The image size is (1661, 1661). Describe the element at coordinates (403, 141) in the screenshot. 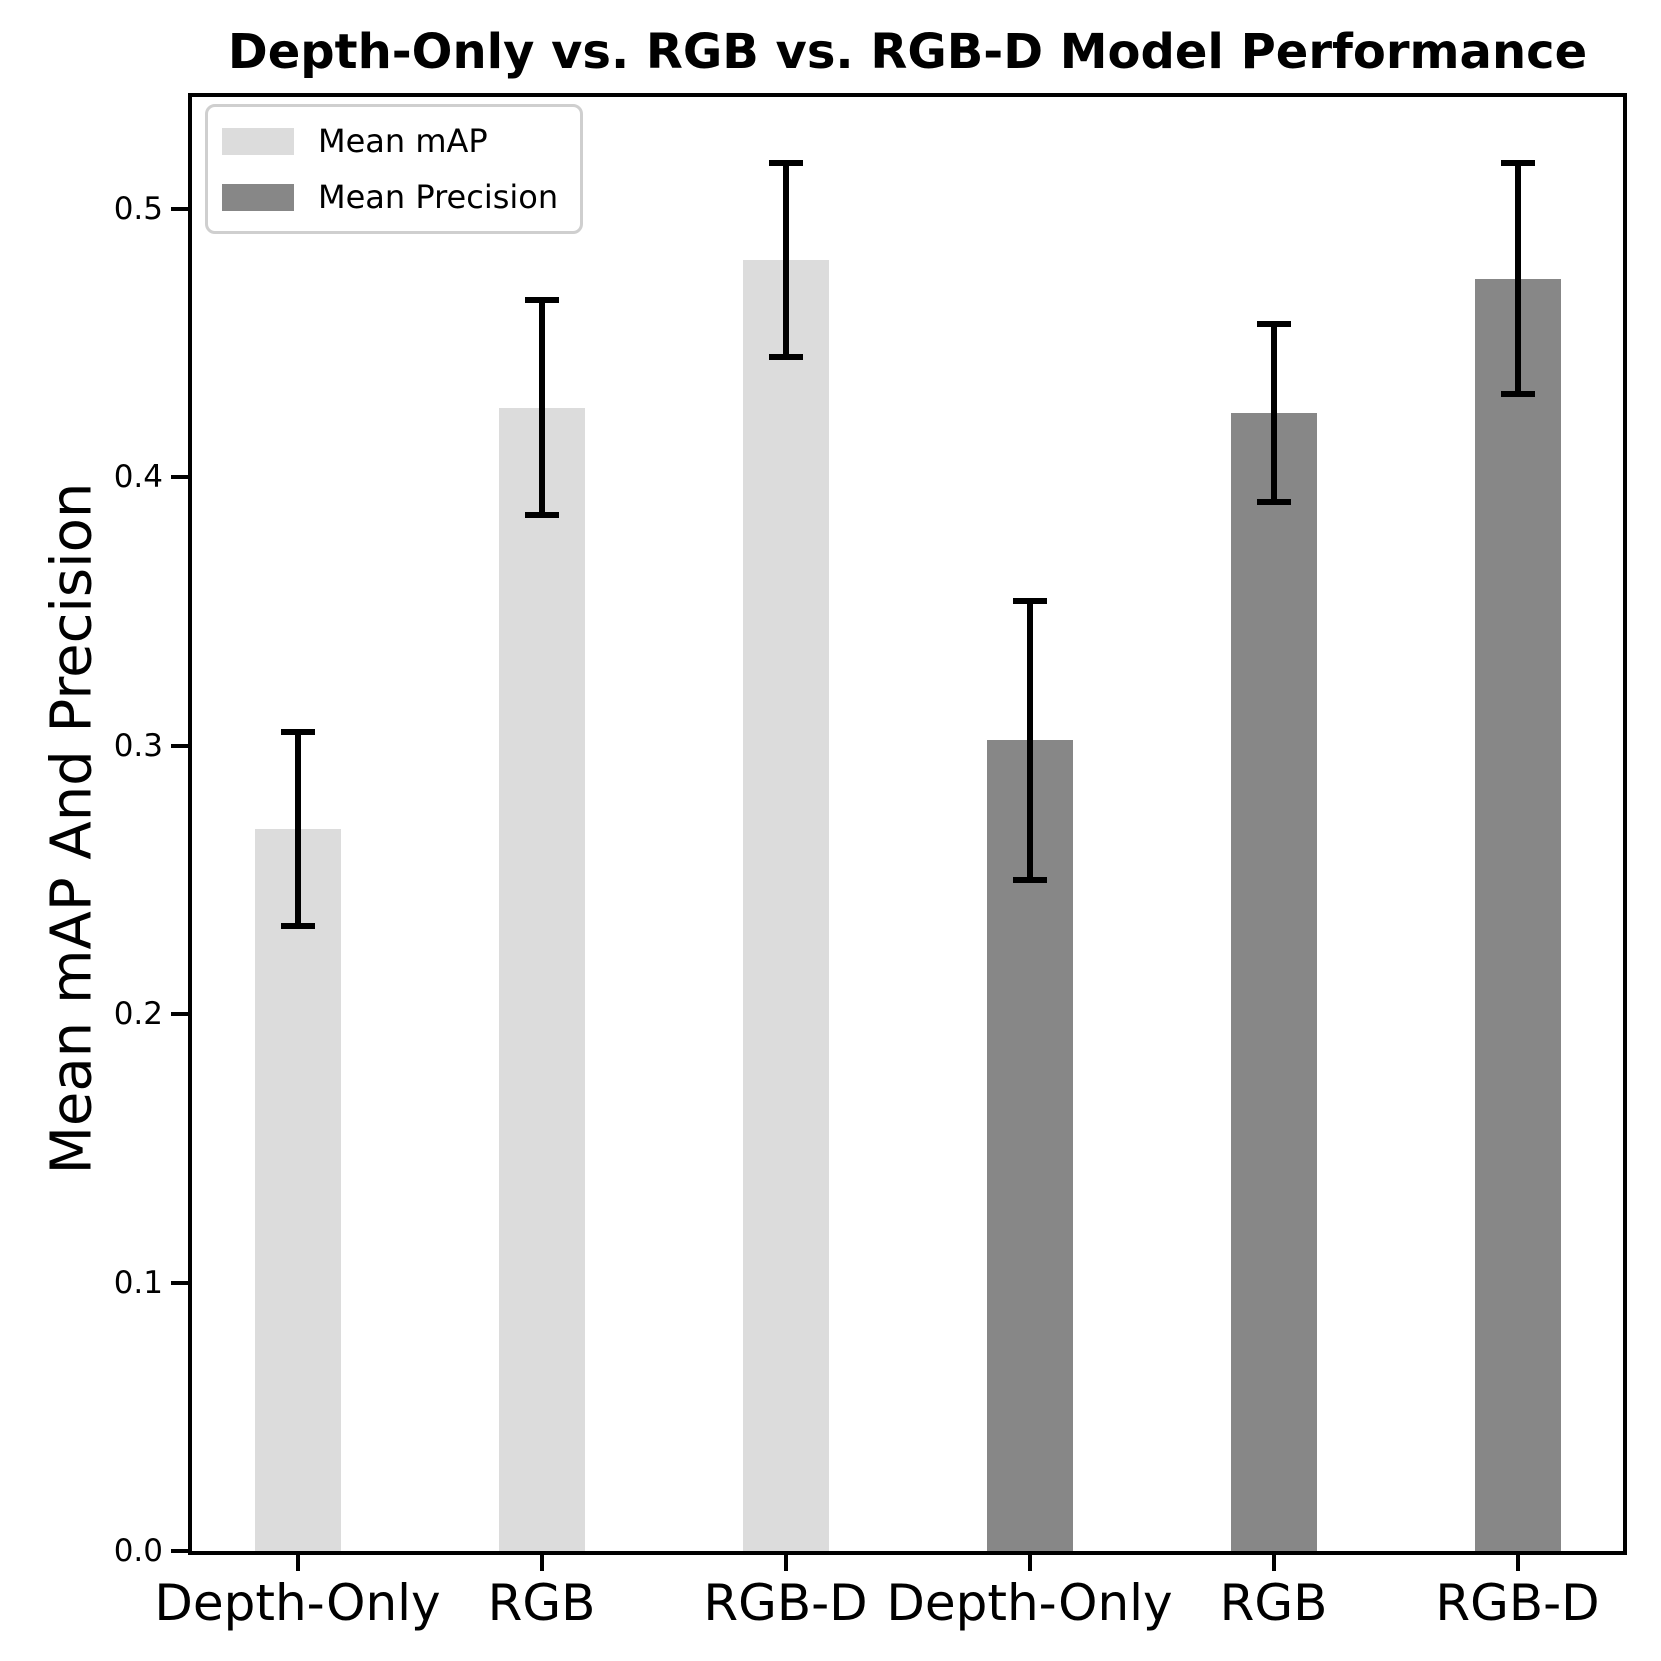

I see `legend-label-mean-map: Mean mAP` at that location.